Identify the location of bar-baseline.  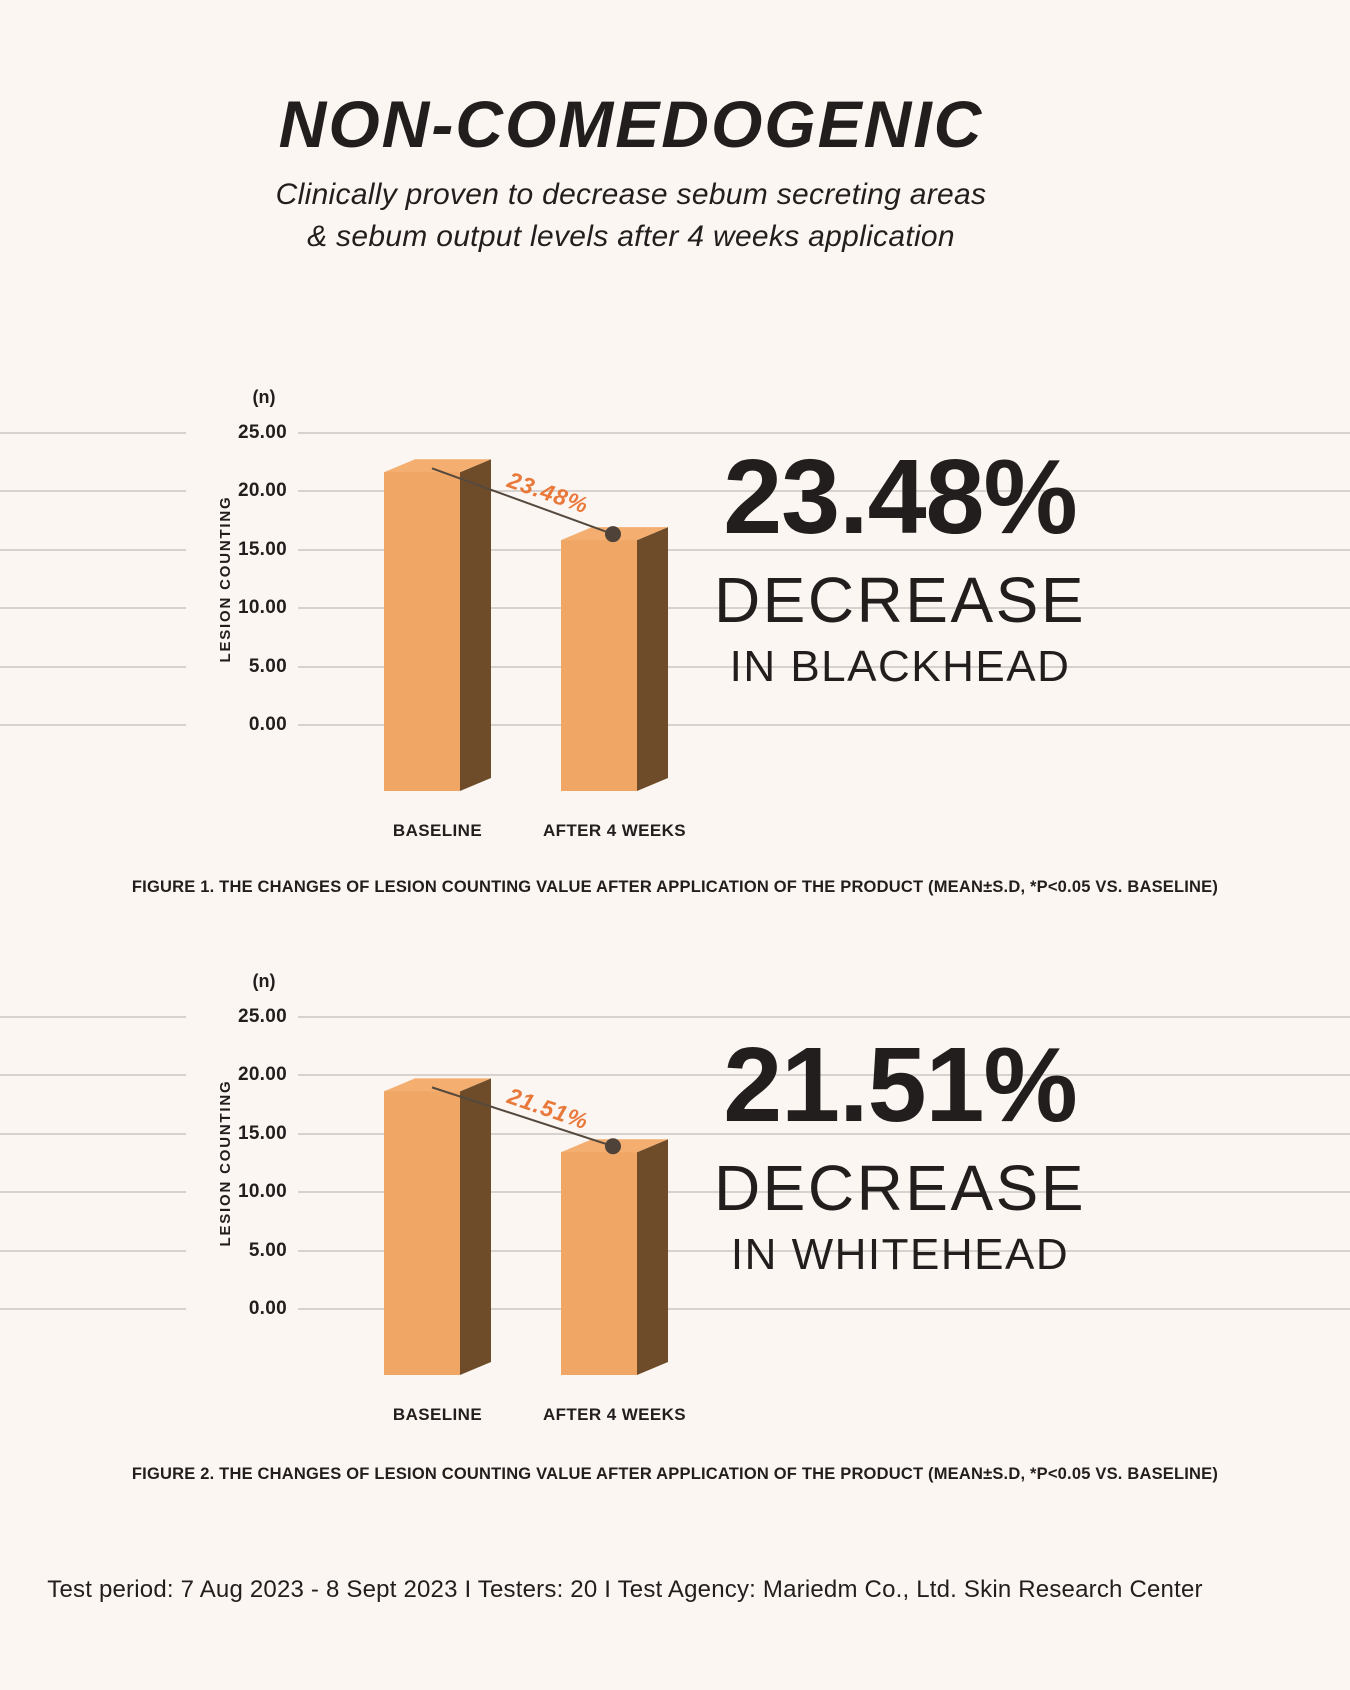
(437, 1226).